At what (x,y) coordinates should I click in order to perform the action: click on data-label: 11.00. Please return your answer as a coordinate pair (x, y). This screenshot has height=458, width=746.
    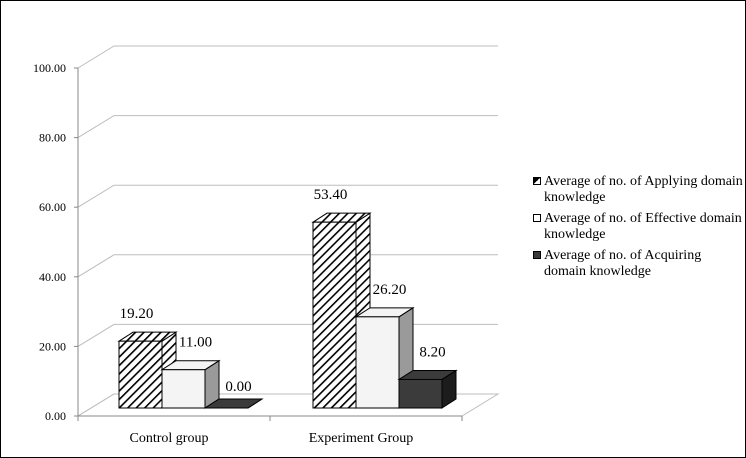
    Looking at the image, I should click on (195, 343).